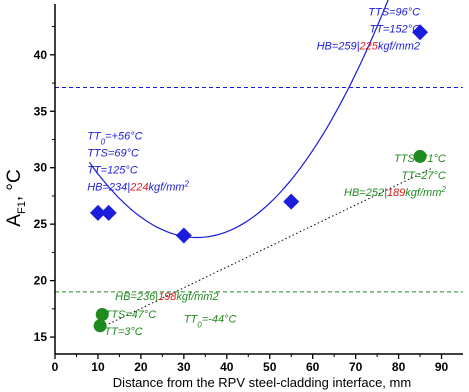 This screenshot has height=392, width=469. I want to click on x-tick-label-10: 10, so click(98, 367).